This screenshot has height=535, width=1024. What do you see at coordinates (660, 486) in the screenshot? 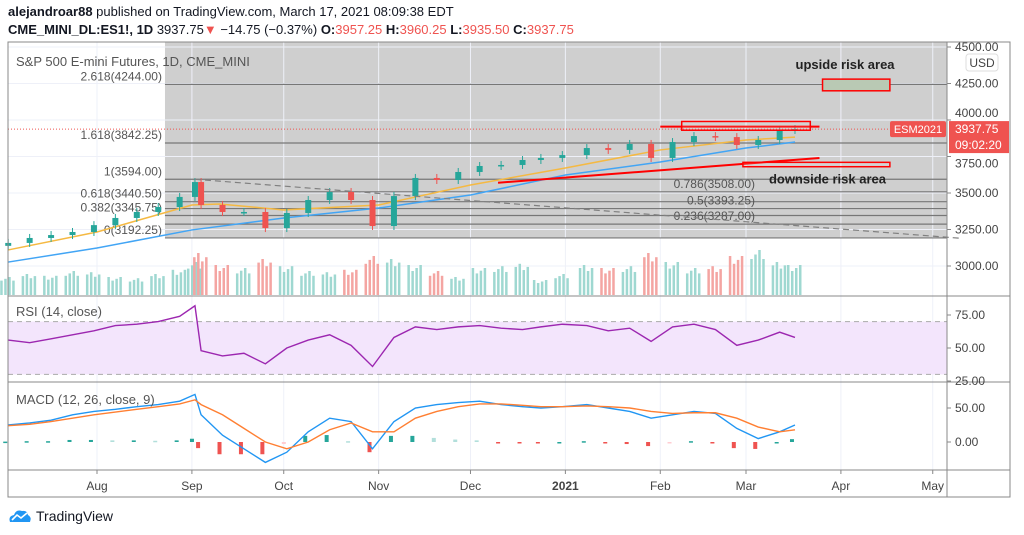
I see `time-tick-label: Feb` at bounding box center [660, 486].